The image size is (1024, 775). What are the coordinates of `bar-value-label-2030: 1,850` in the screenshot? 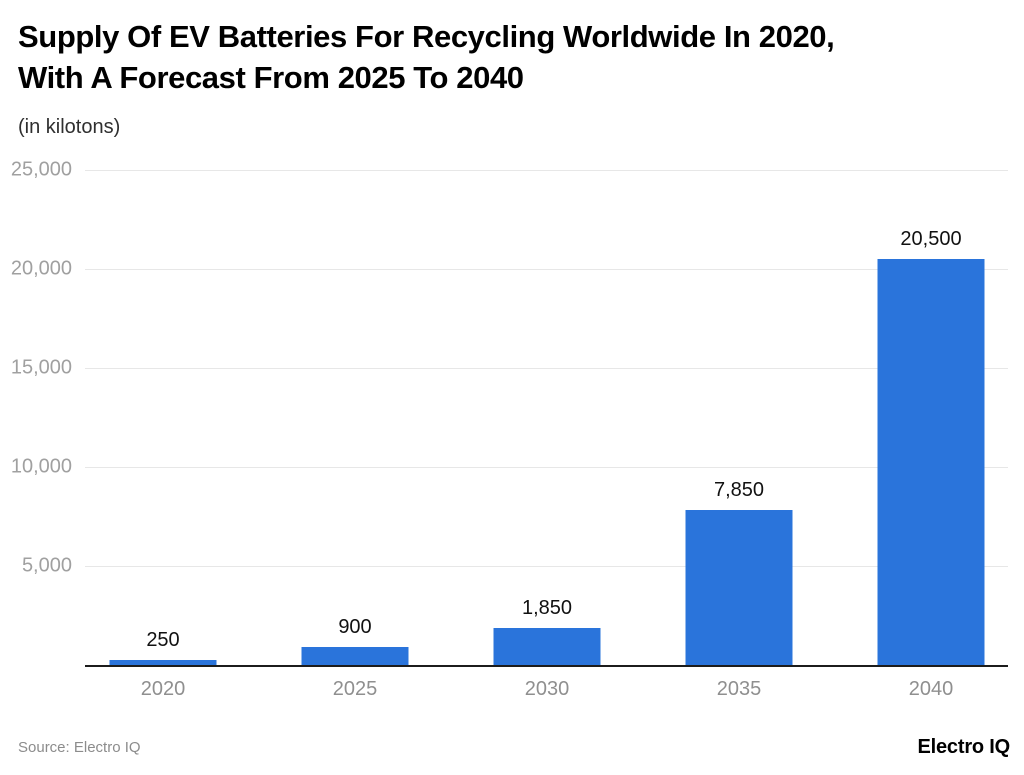 It's located at (547, 608).